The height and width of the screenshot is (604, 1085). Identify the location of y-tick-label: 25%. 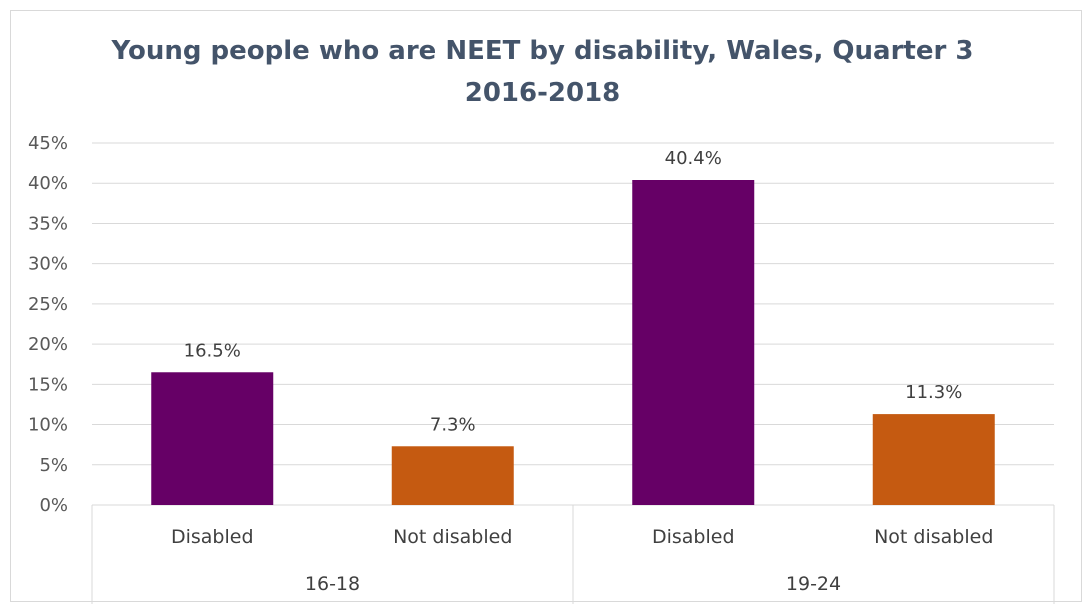
(48, 304).